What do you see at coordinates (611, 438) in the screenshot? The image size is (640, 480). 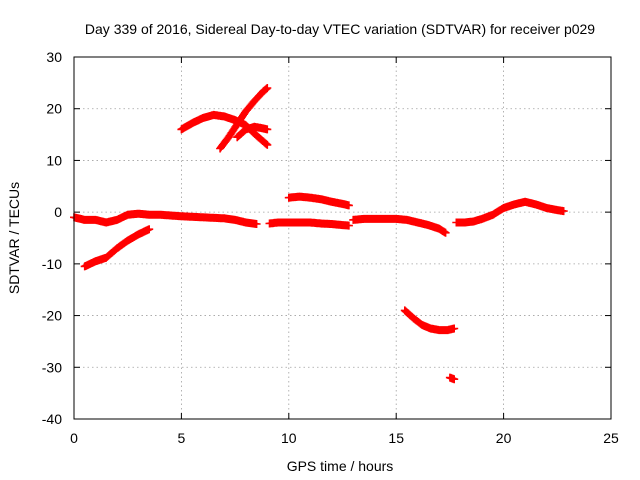 I see `x-tick-label: 25` at bounding box center [611, 438].